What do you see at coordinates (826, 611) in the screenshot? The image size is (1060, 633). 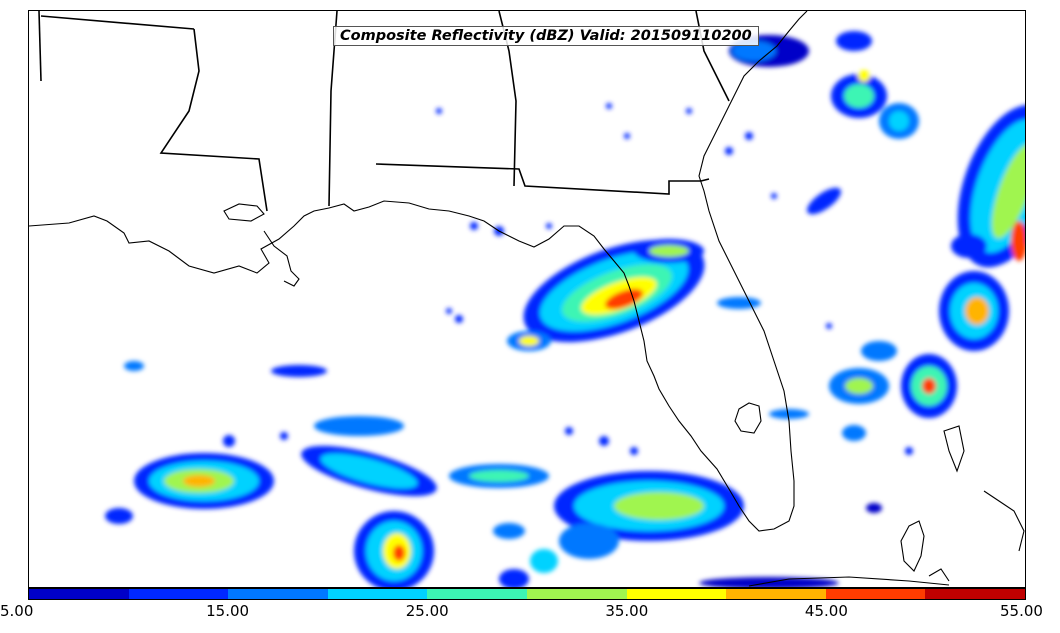 I see `colorbar-tick-label: 45.00` at bounding box center [826, 611].